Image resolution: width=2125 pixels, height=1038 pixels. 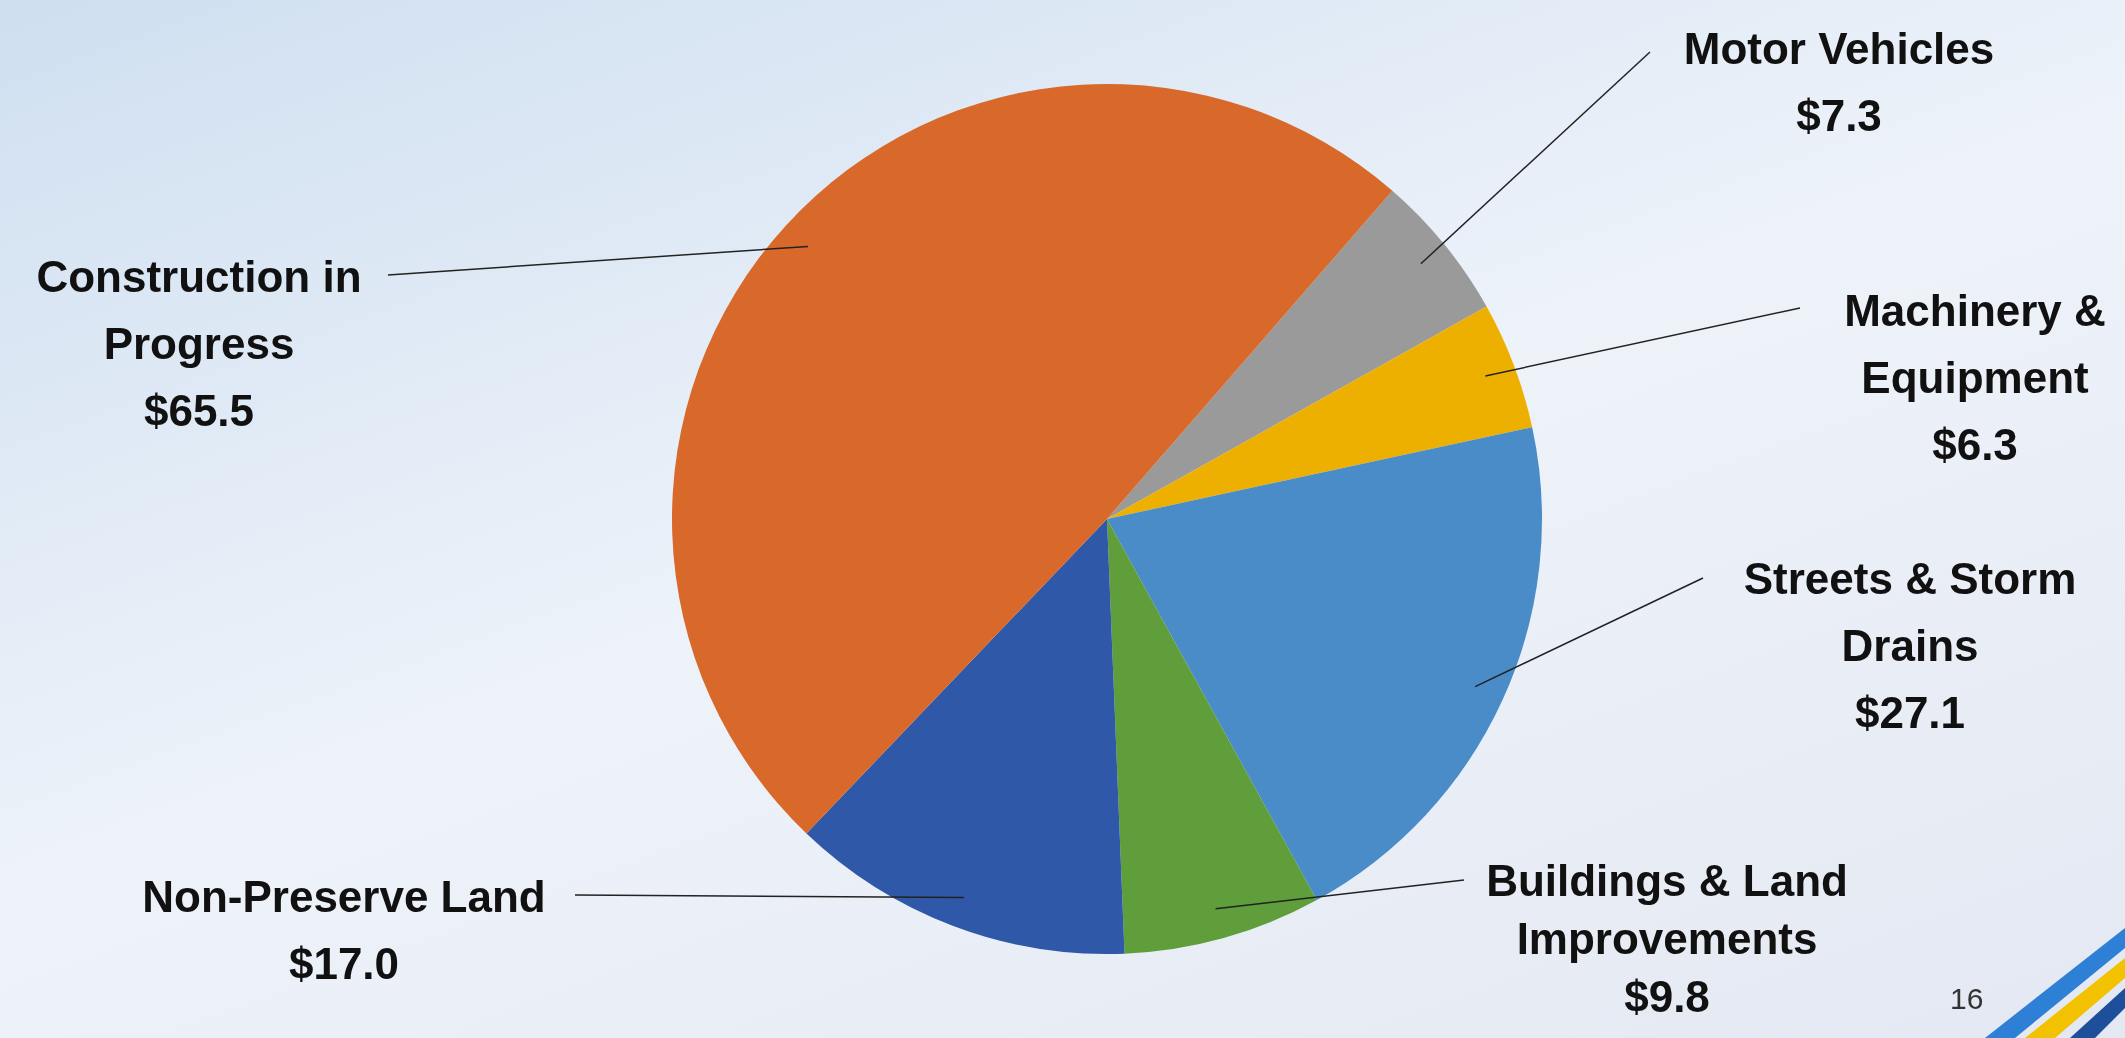 What do you see at coordinates (1967, 999) in the screenshot?
I see `text: 16` at bounding box center [1967, 999].